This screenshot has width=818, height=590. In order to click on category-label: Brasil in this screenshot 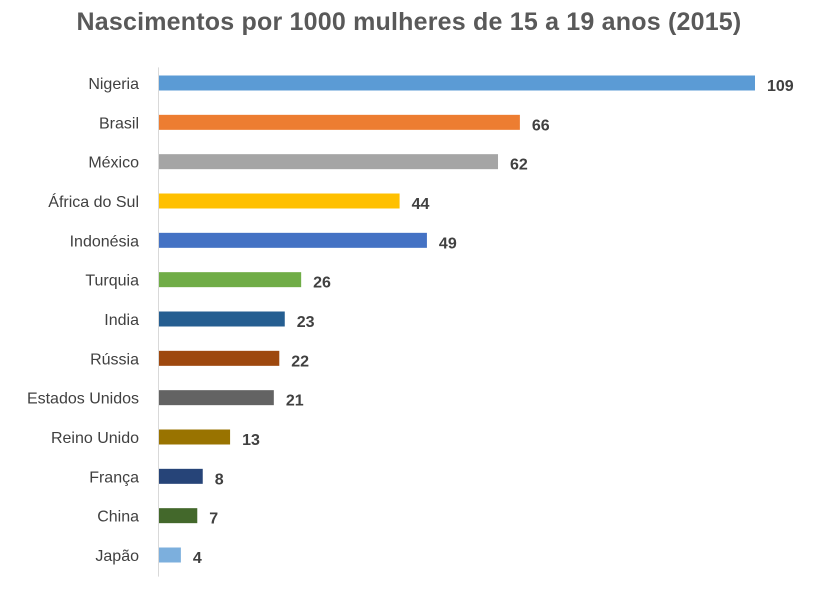, I will do `click(119, 123)`.